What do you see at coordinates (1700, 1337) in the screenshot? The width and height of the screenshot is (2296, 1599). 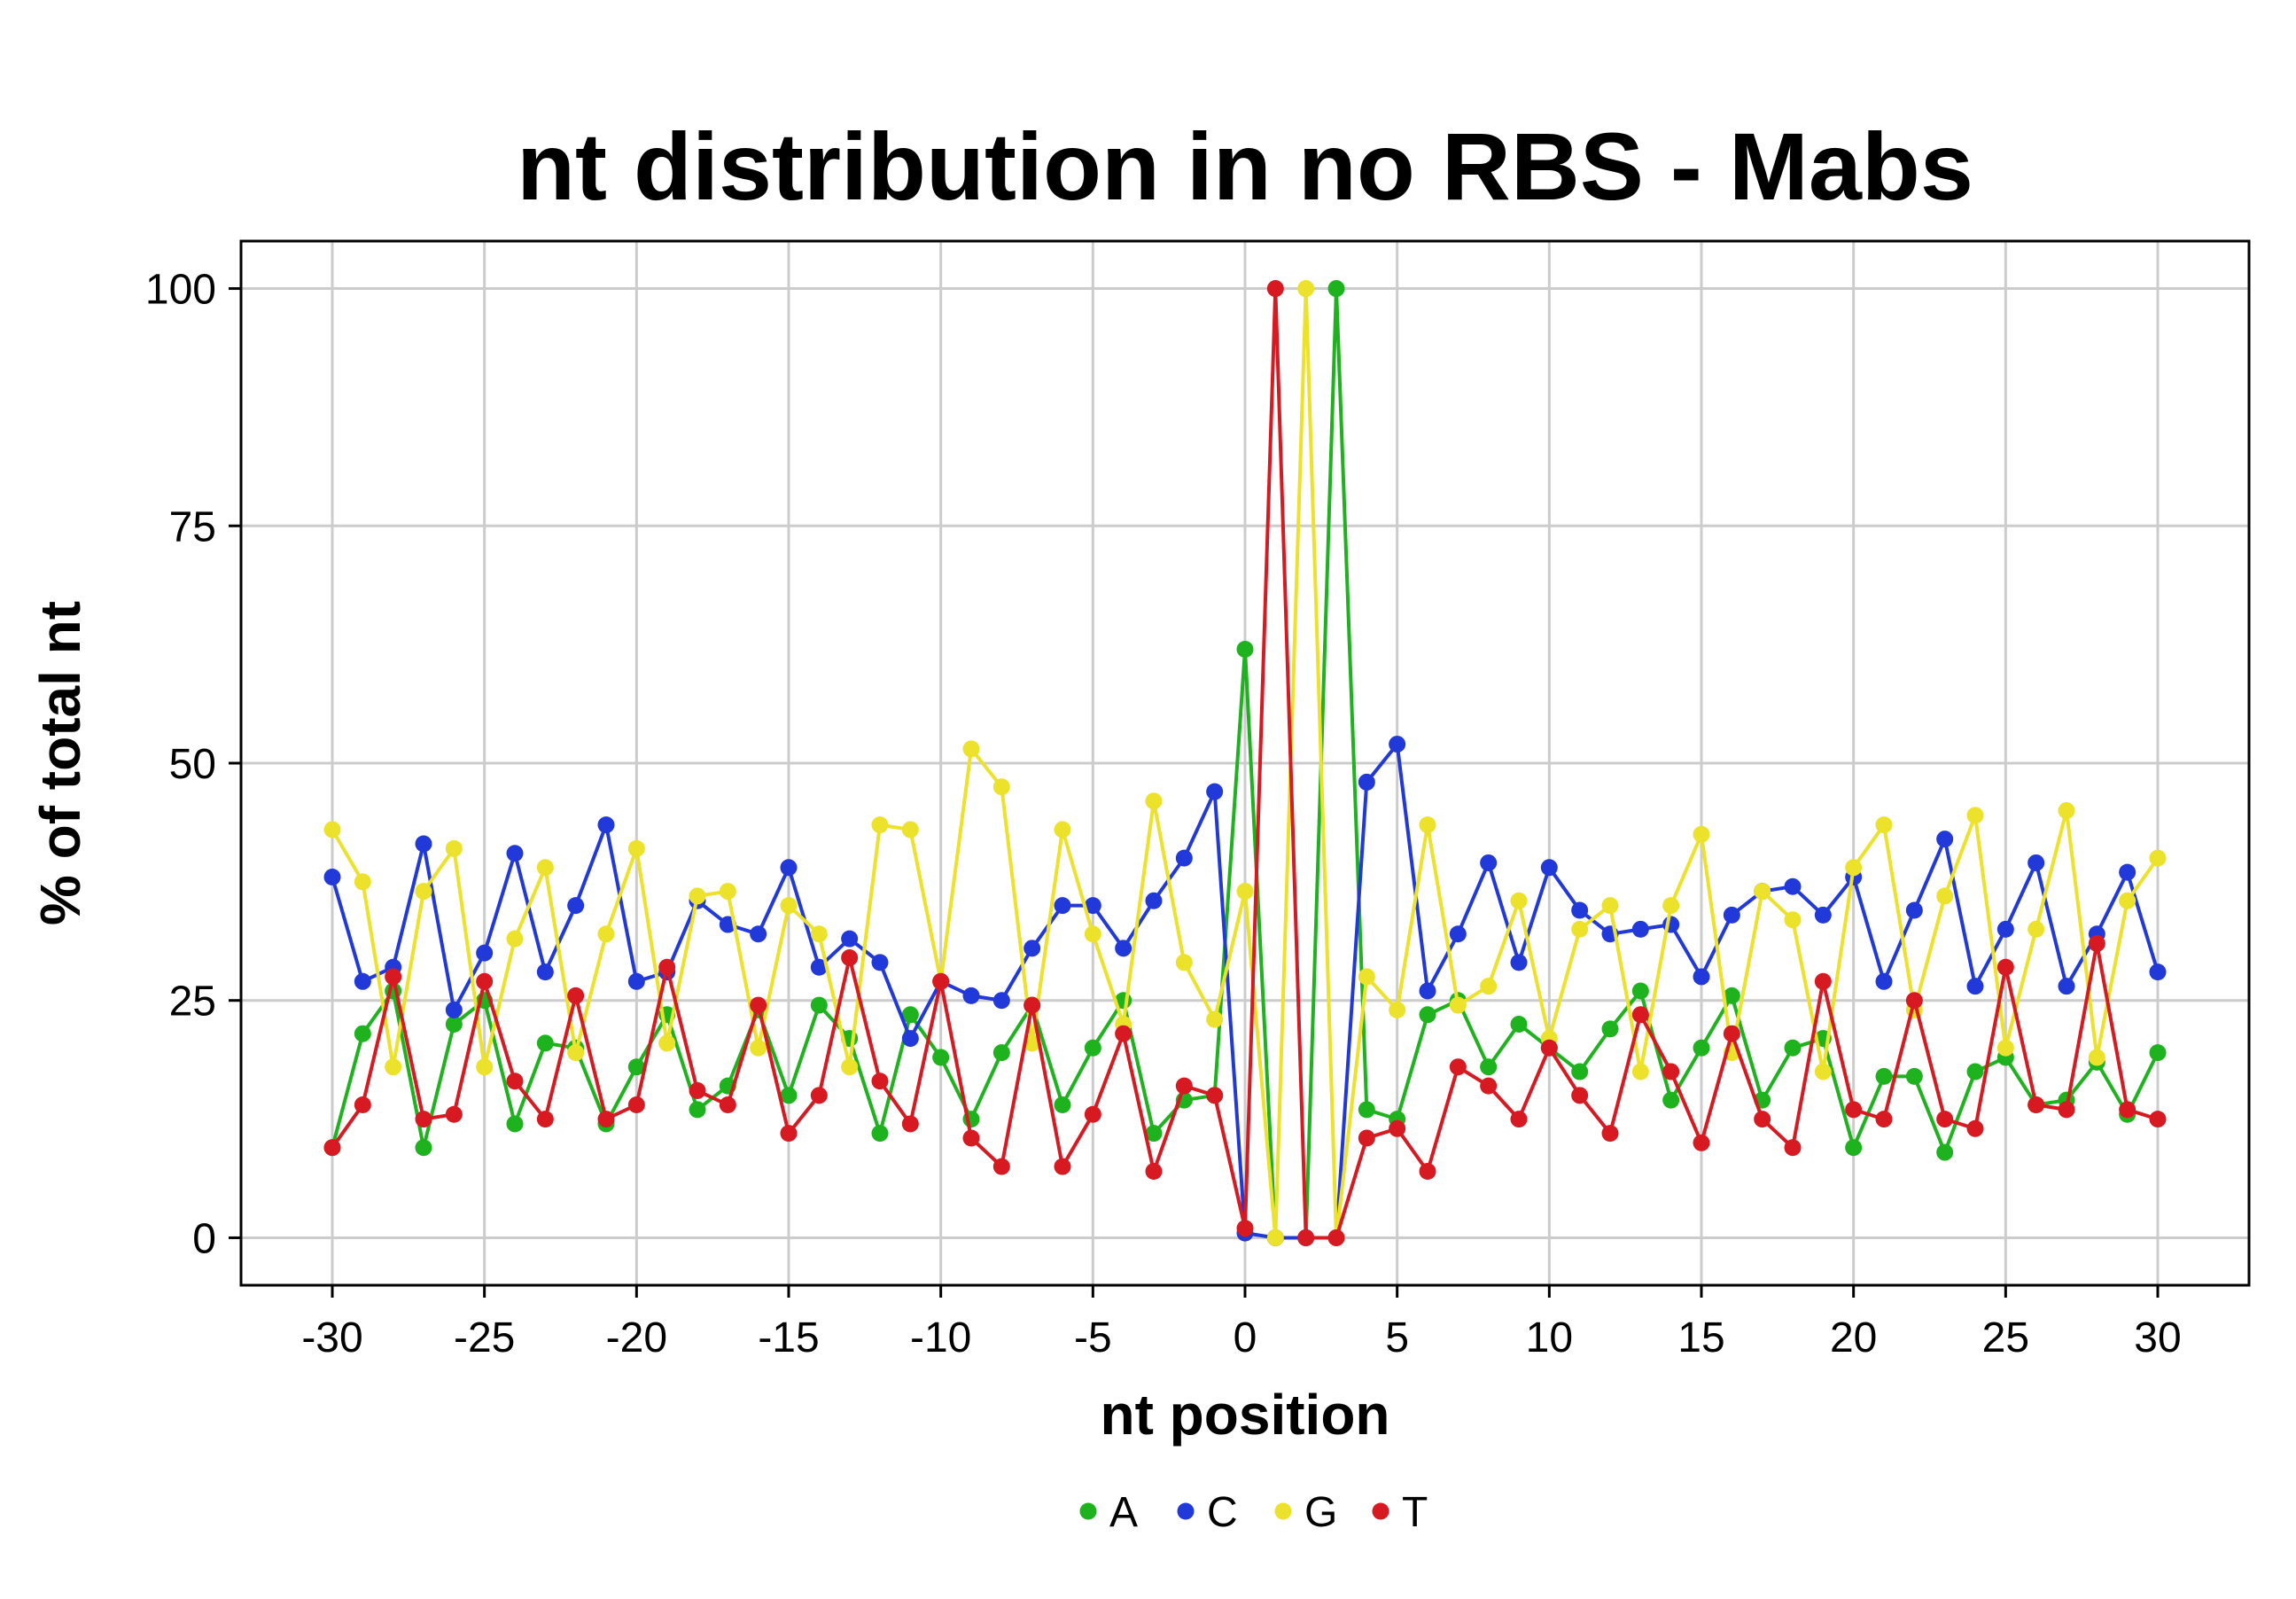 I see `x-tick-label: 15` at bounding box center [1700, 1337].